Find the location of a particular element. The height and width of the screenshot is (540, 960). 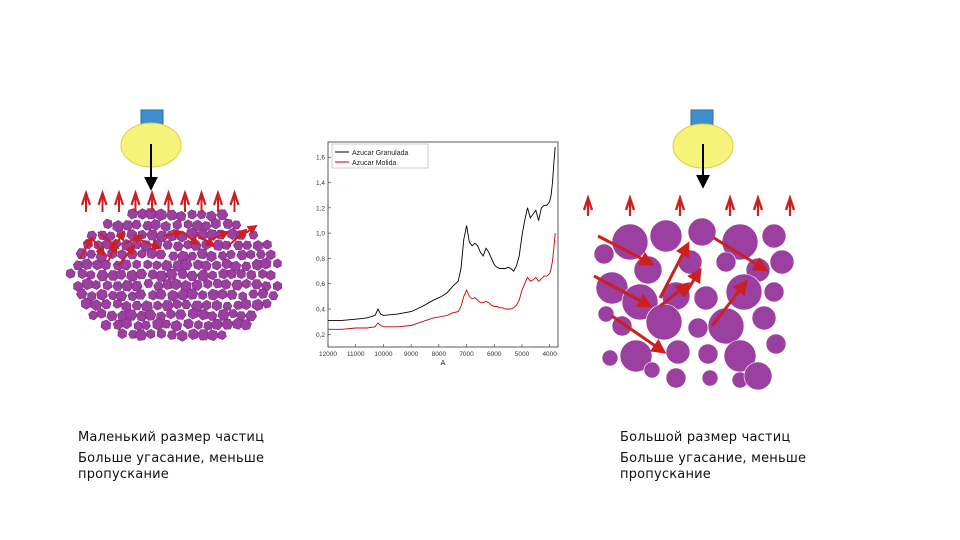

y-tick-label: 0,4 is located at coordinates (320, 310).